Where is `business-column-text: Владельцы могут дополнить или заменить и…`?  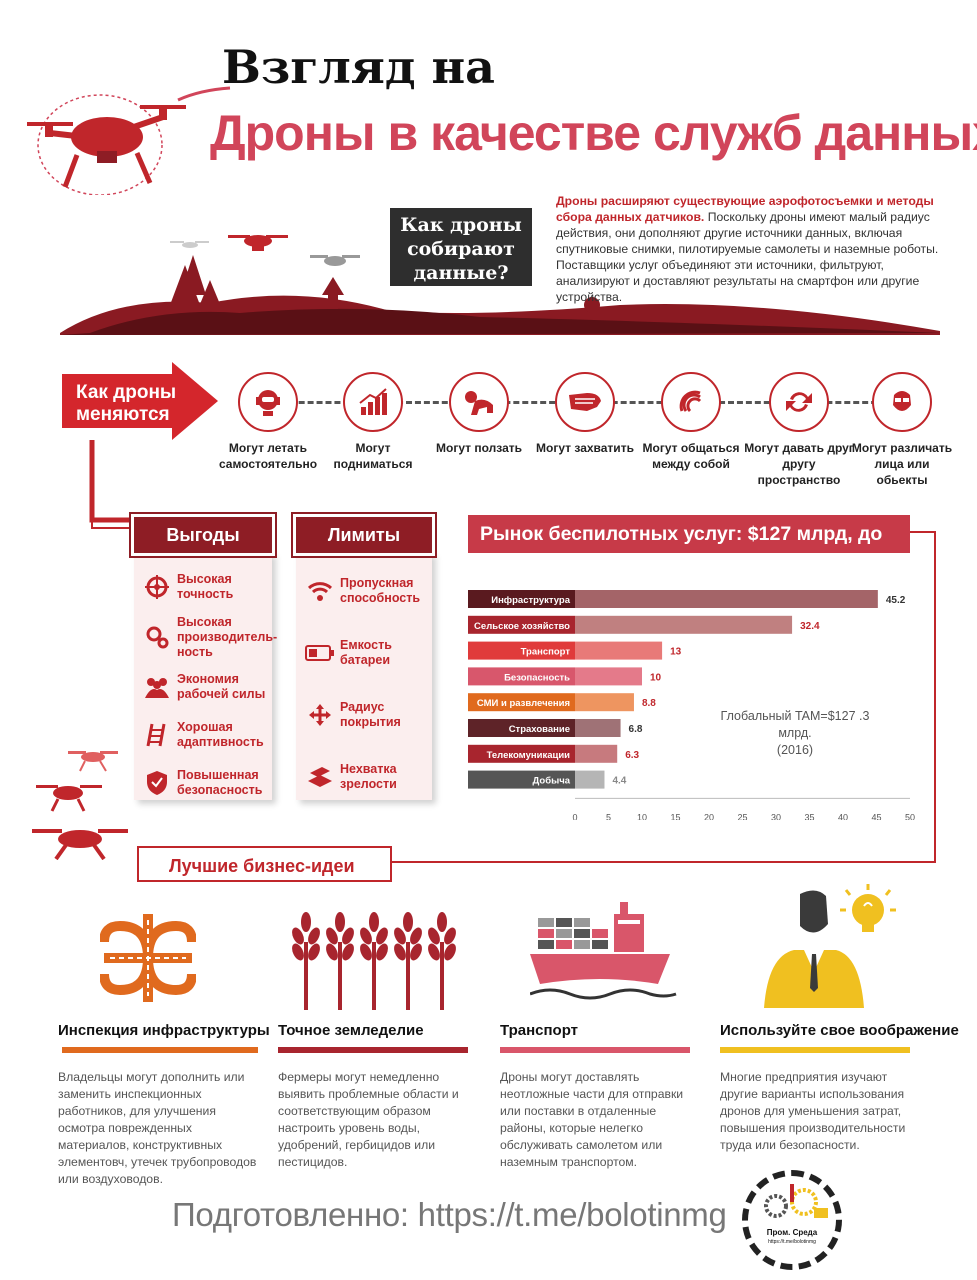
business-column-text: Владельцы могут дополнить или заменить и… is located at coordinates (157, 1128).